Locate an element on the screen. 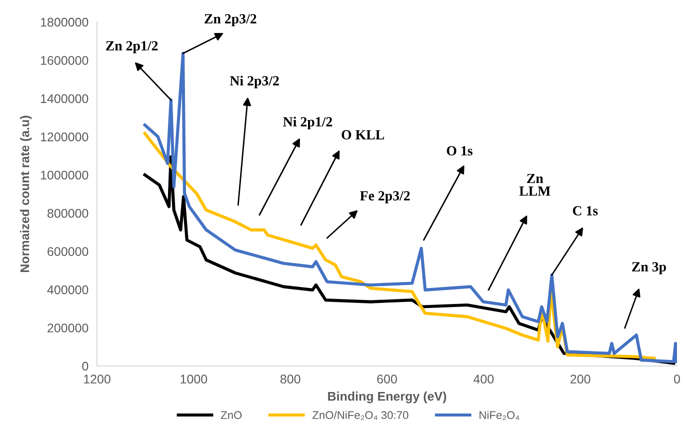 The width and height of the screenshot is (698, 429). y-tick-label: 1400000 is located at coordinates (64, 99).